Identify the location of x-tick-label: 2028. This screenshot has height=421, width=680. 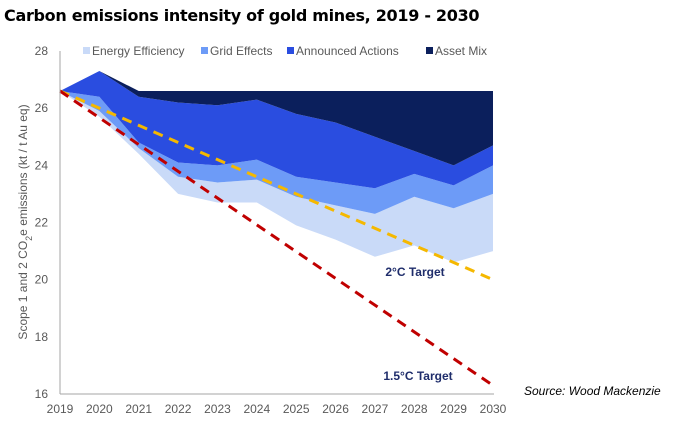
(414, 409).